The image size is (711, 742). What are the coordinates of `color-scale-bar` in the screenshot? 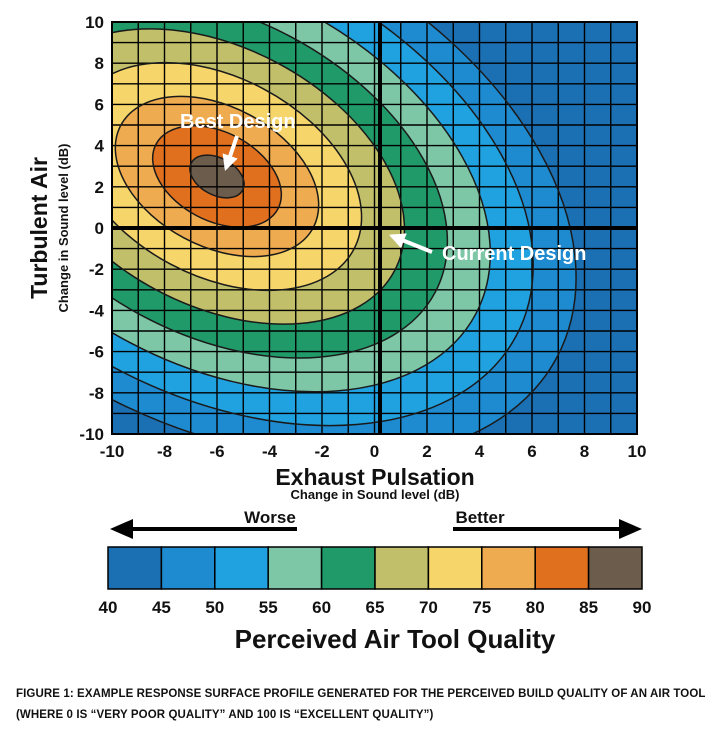 It's located at (375, 568).